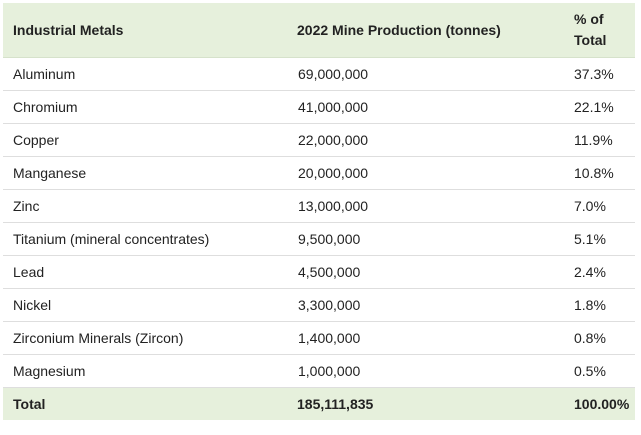 This screenshot has width=641, height=435. I want to click on table-row: Manganese 20,000,000 10.8%, so click(319, 173).